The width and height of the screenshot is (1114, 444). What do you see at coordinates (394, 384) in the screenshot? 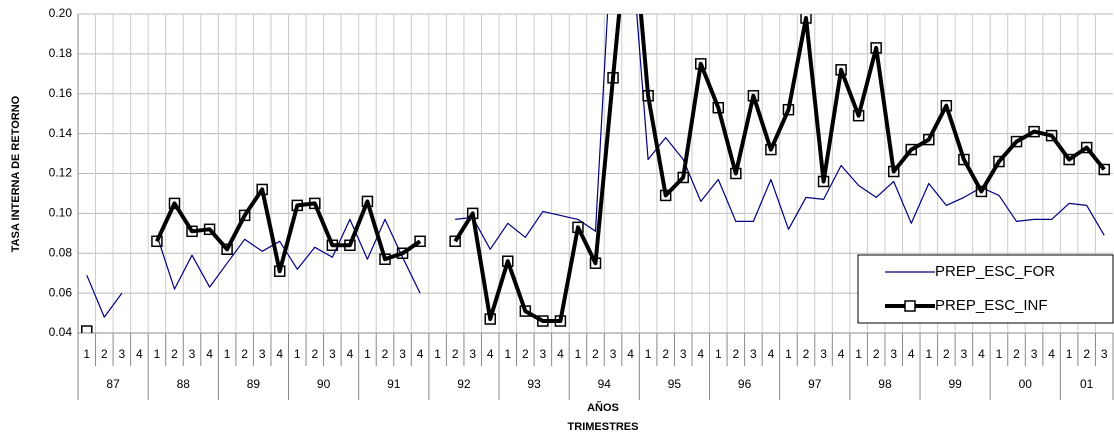
I see `year-label: 91` at bounding box center [394, 384].